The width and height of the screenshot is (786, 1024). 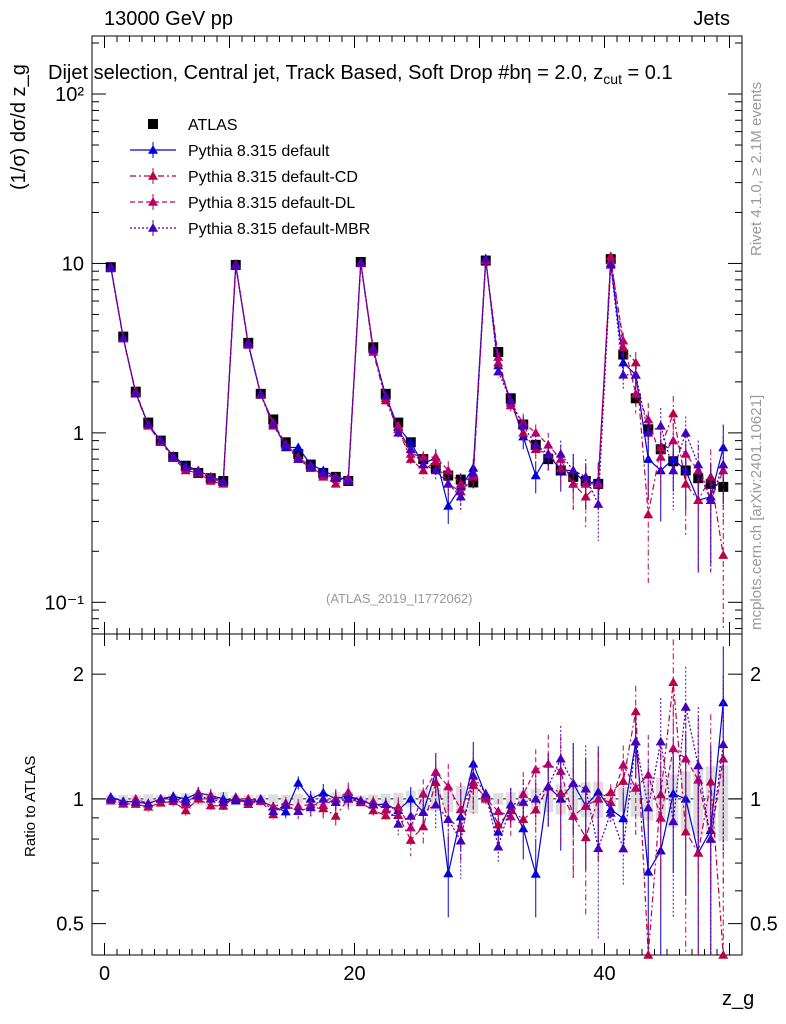 I want to click on legend-label: Pythia 8.315 default, so click(x=259, y=151).